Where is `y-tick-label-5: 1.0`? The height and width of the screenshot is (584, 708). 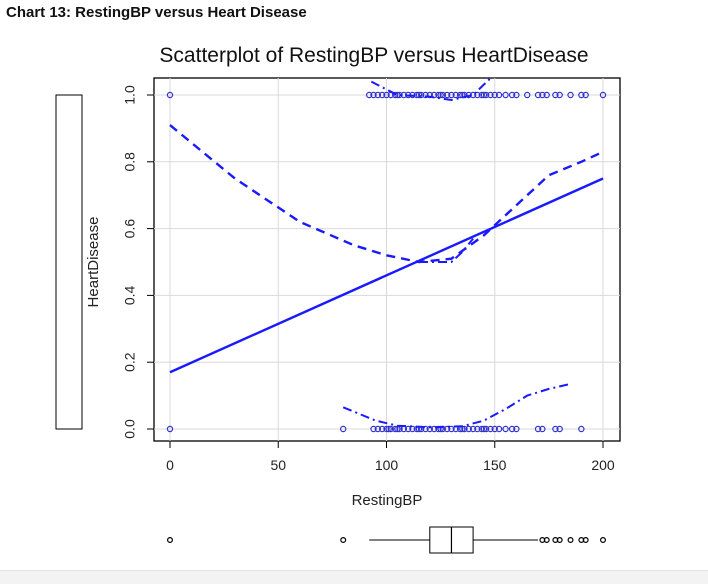
y-tick-label-5: 1.0 is located at coordinates (130, 95).